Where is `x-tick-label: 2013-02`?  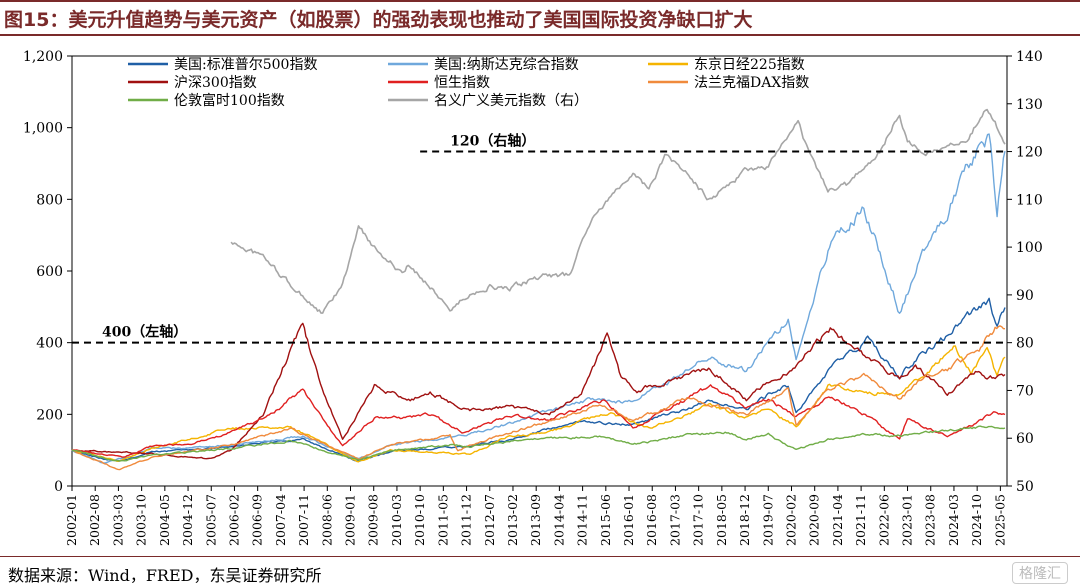
x-tick-label: 2013-02 is located at coordinates (512, 520).